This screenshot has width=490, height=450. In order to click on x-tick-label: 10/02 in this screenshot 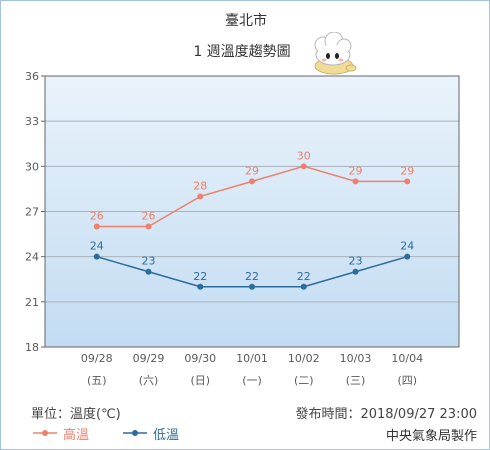, I will do `click(304, 358)`.